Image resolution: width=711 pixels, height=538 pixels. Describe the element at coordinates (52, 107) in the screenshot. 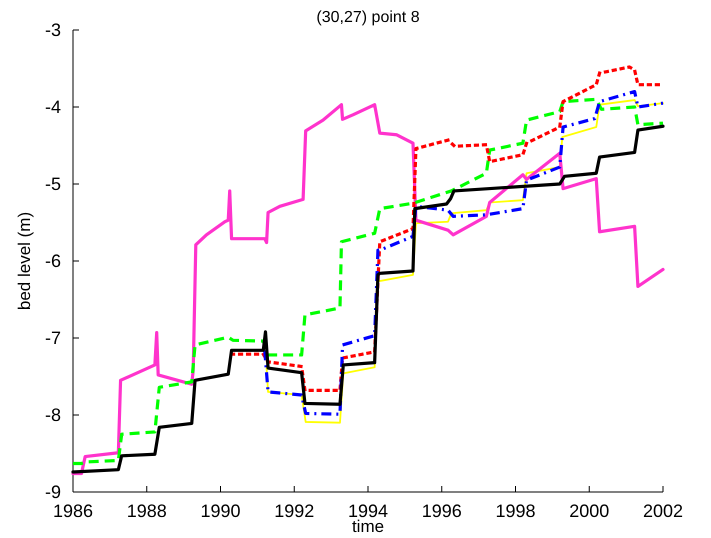

I see `y-tick-label: -4` at that location.